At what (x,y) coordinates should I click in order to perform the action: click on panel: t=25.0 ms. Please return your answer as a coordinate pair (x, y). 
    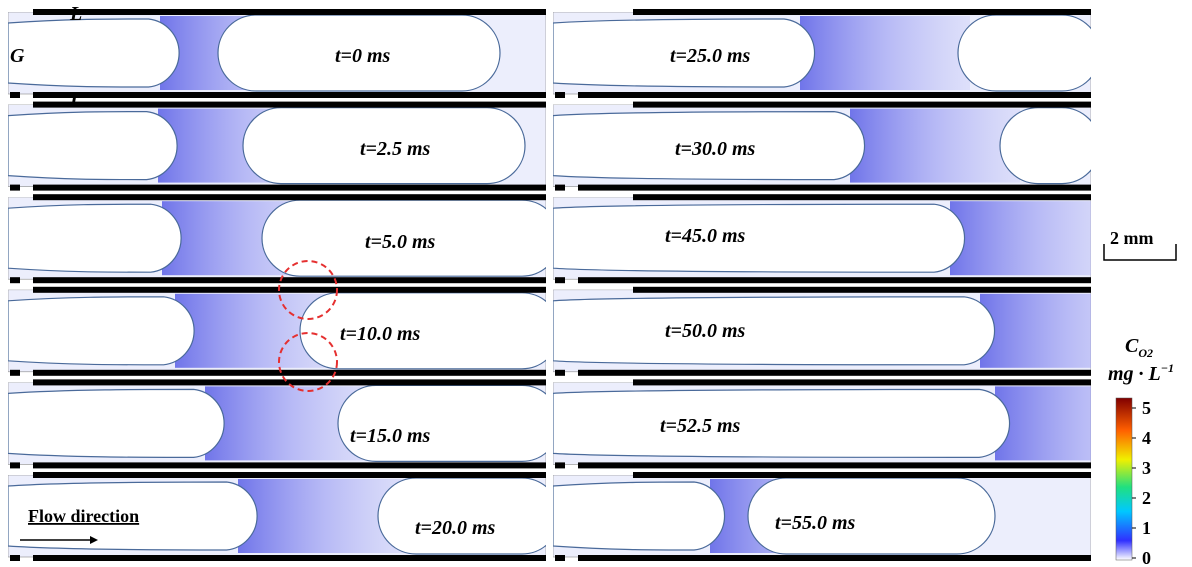
    Looking at the image, I should click on (822, 53).